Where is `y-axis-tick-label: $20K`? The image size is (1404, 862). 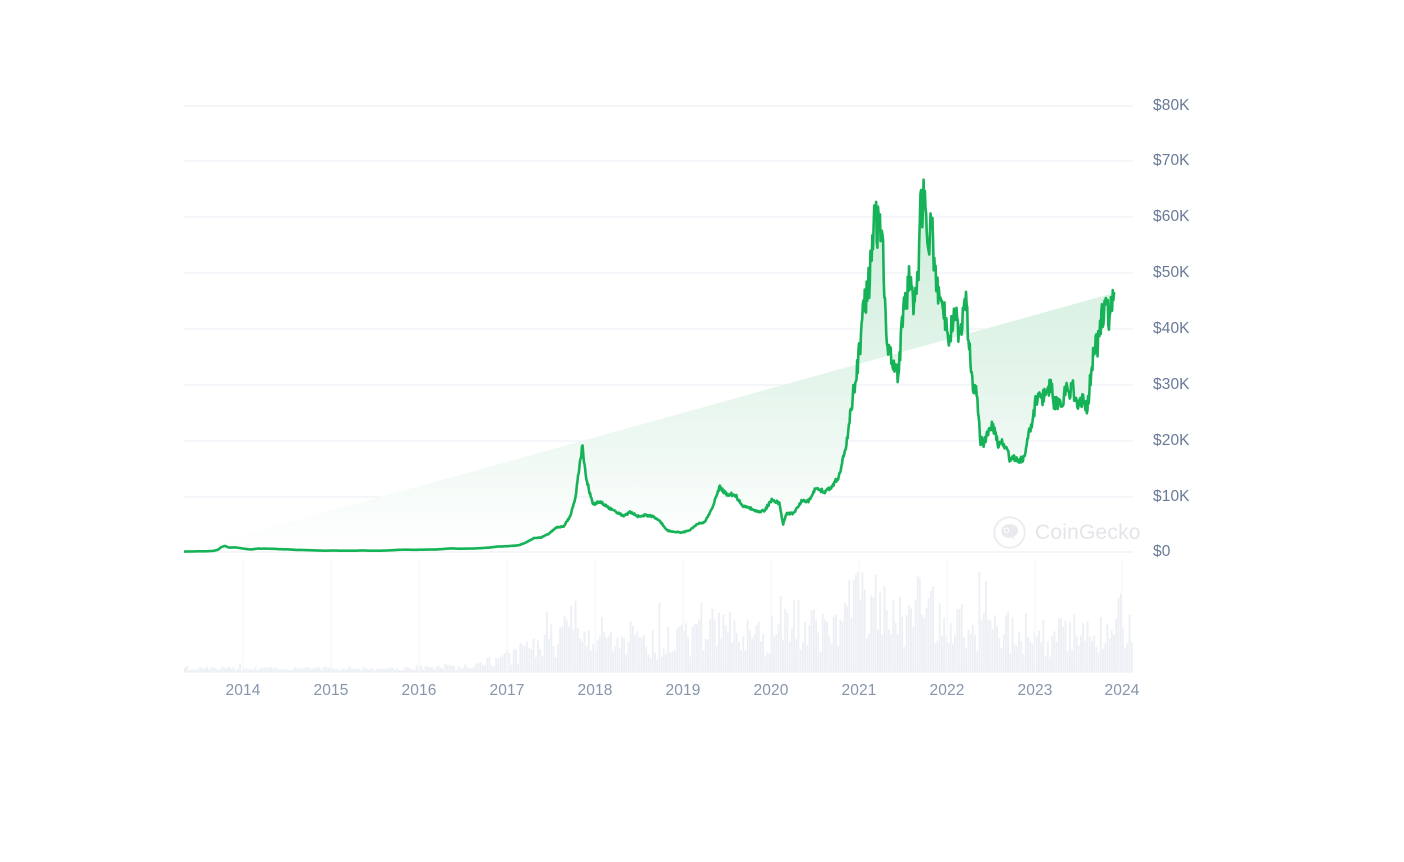 y-axis-tick-label: $20K is located at coordinates (1171, 440).